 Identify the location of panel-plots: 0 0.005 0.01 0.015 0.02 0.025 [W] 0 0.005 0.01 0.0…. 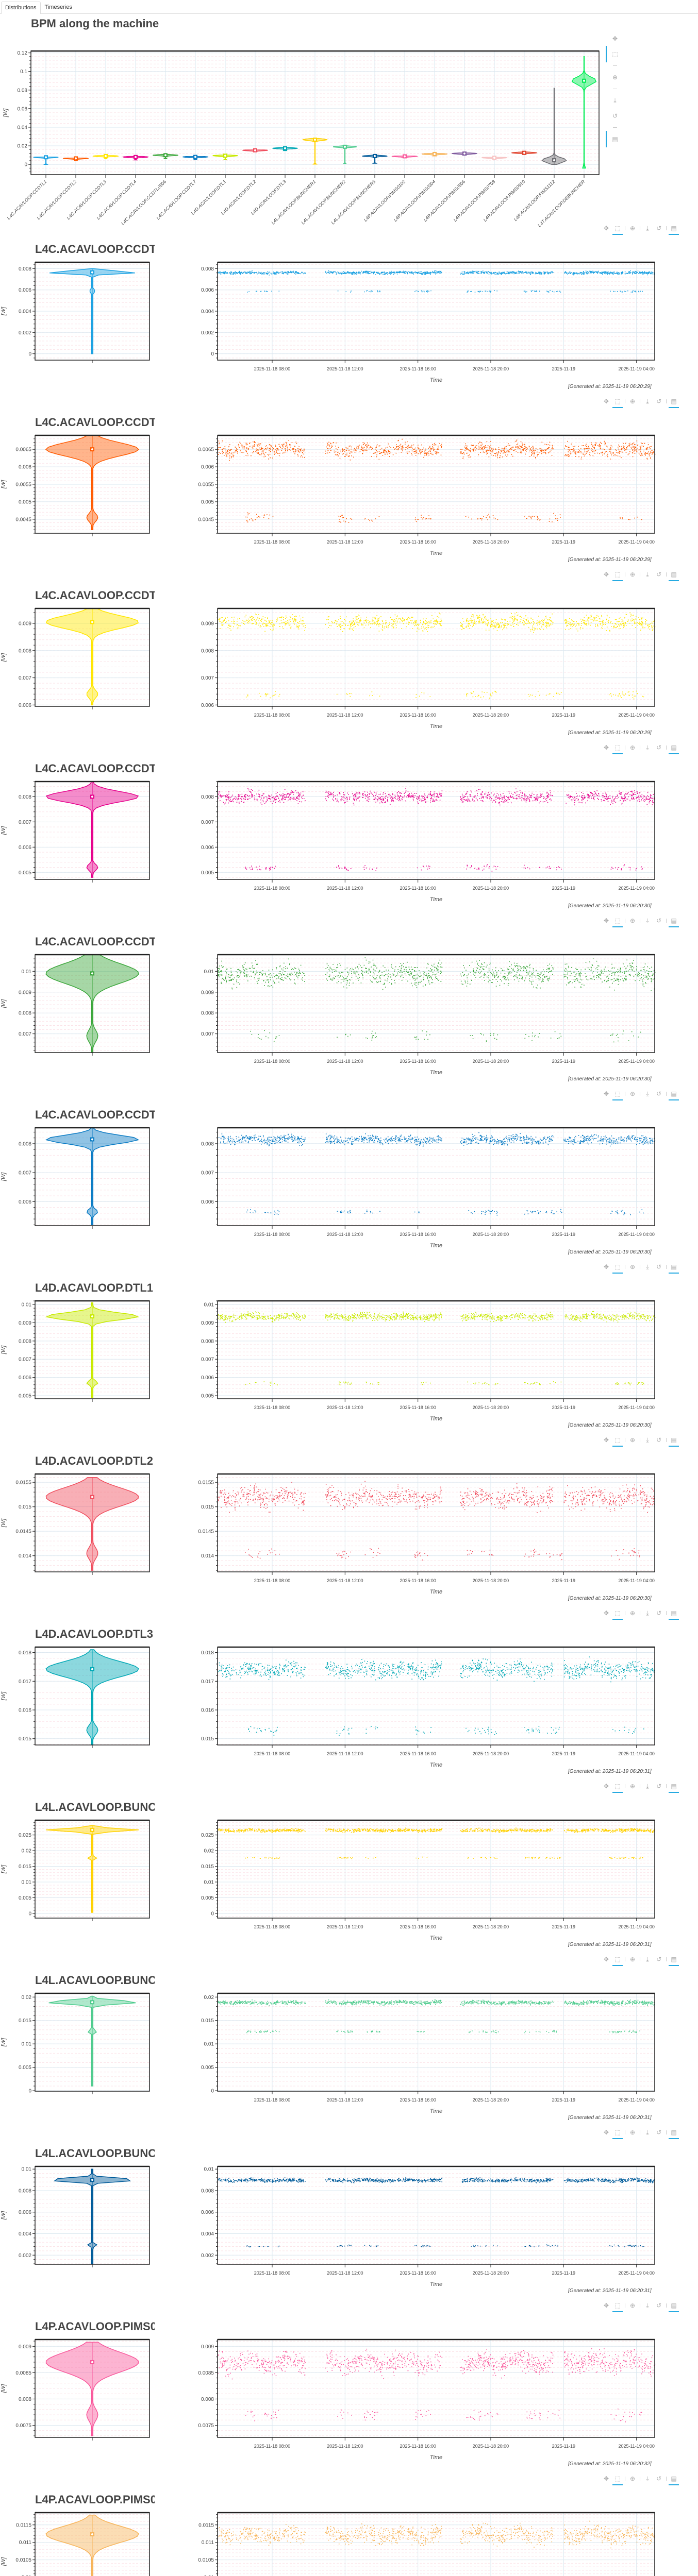
(349, 1860).